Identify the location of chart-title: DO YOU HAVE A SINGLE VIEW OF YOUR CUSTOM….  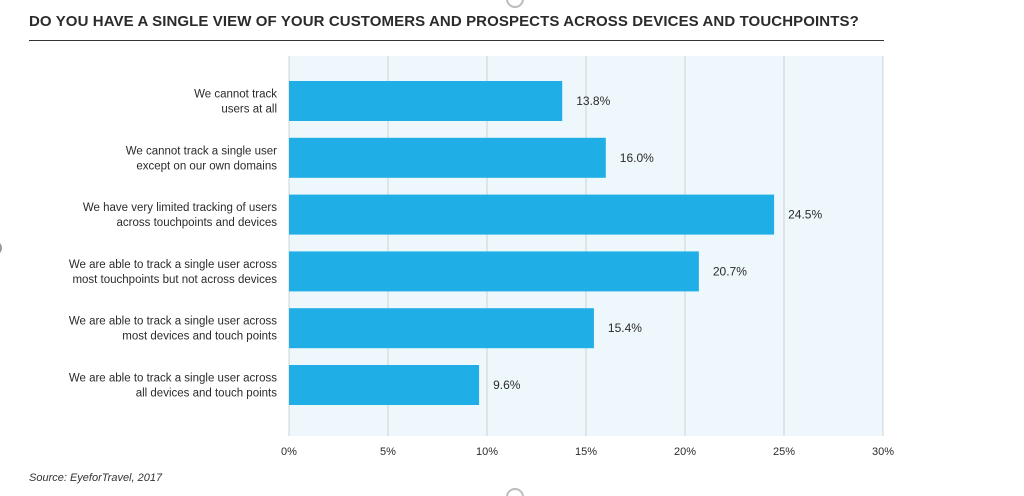
(444, 21).